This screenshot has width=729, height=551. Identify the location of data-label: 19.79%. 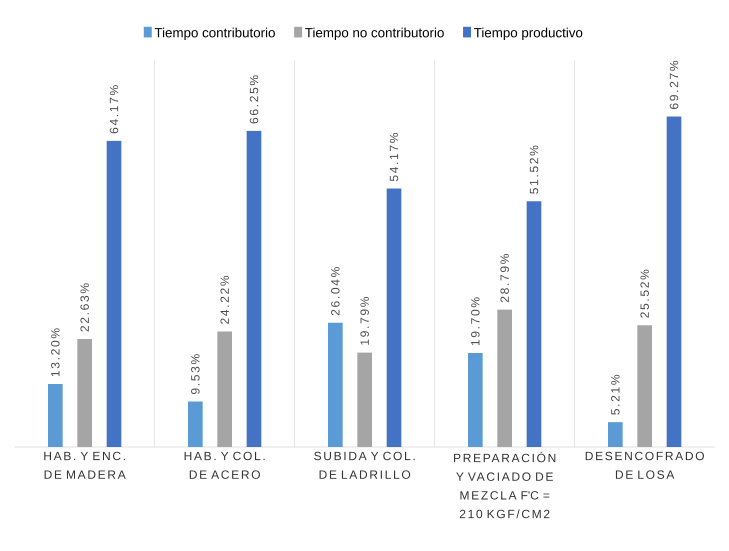
(364, 320).